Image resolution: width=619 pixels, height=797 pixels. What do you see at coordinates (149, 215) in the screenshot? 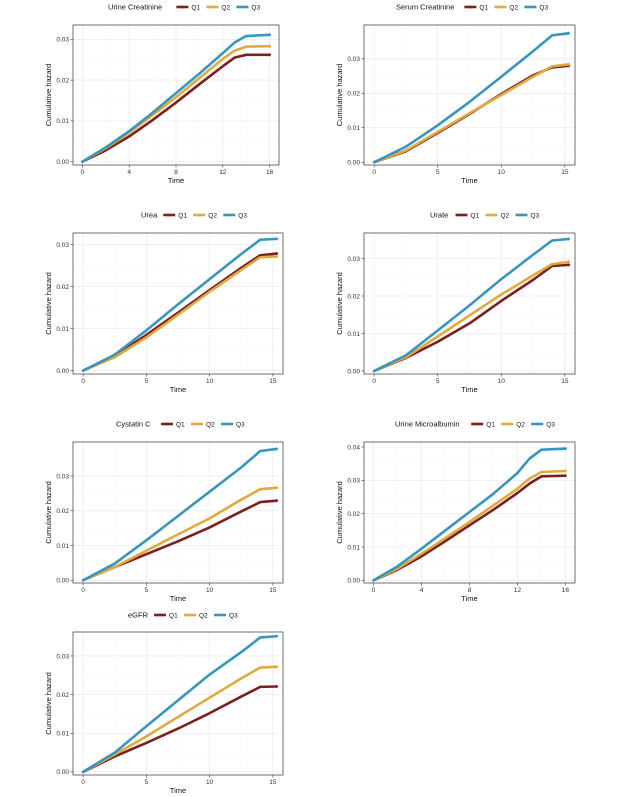
I see `legend-title: Urea` at bounding box center [149, 215].